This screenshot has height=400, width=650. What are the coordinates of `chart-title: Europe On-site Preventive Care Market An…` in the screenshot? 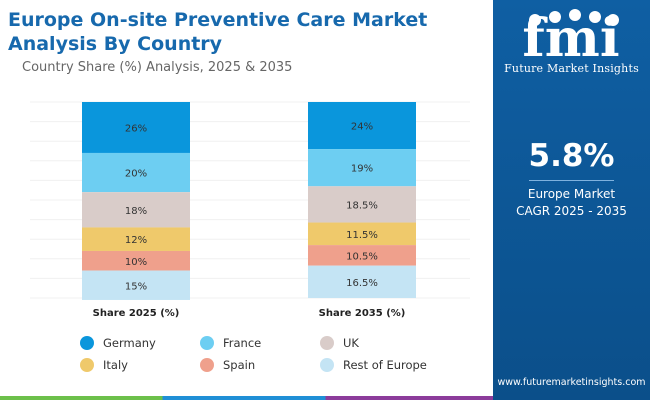 It's located at (218, 32).